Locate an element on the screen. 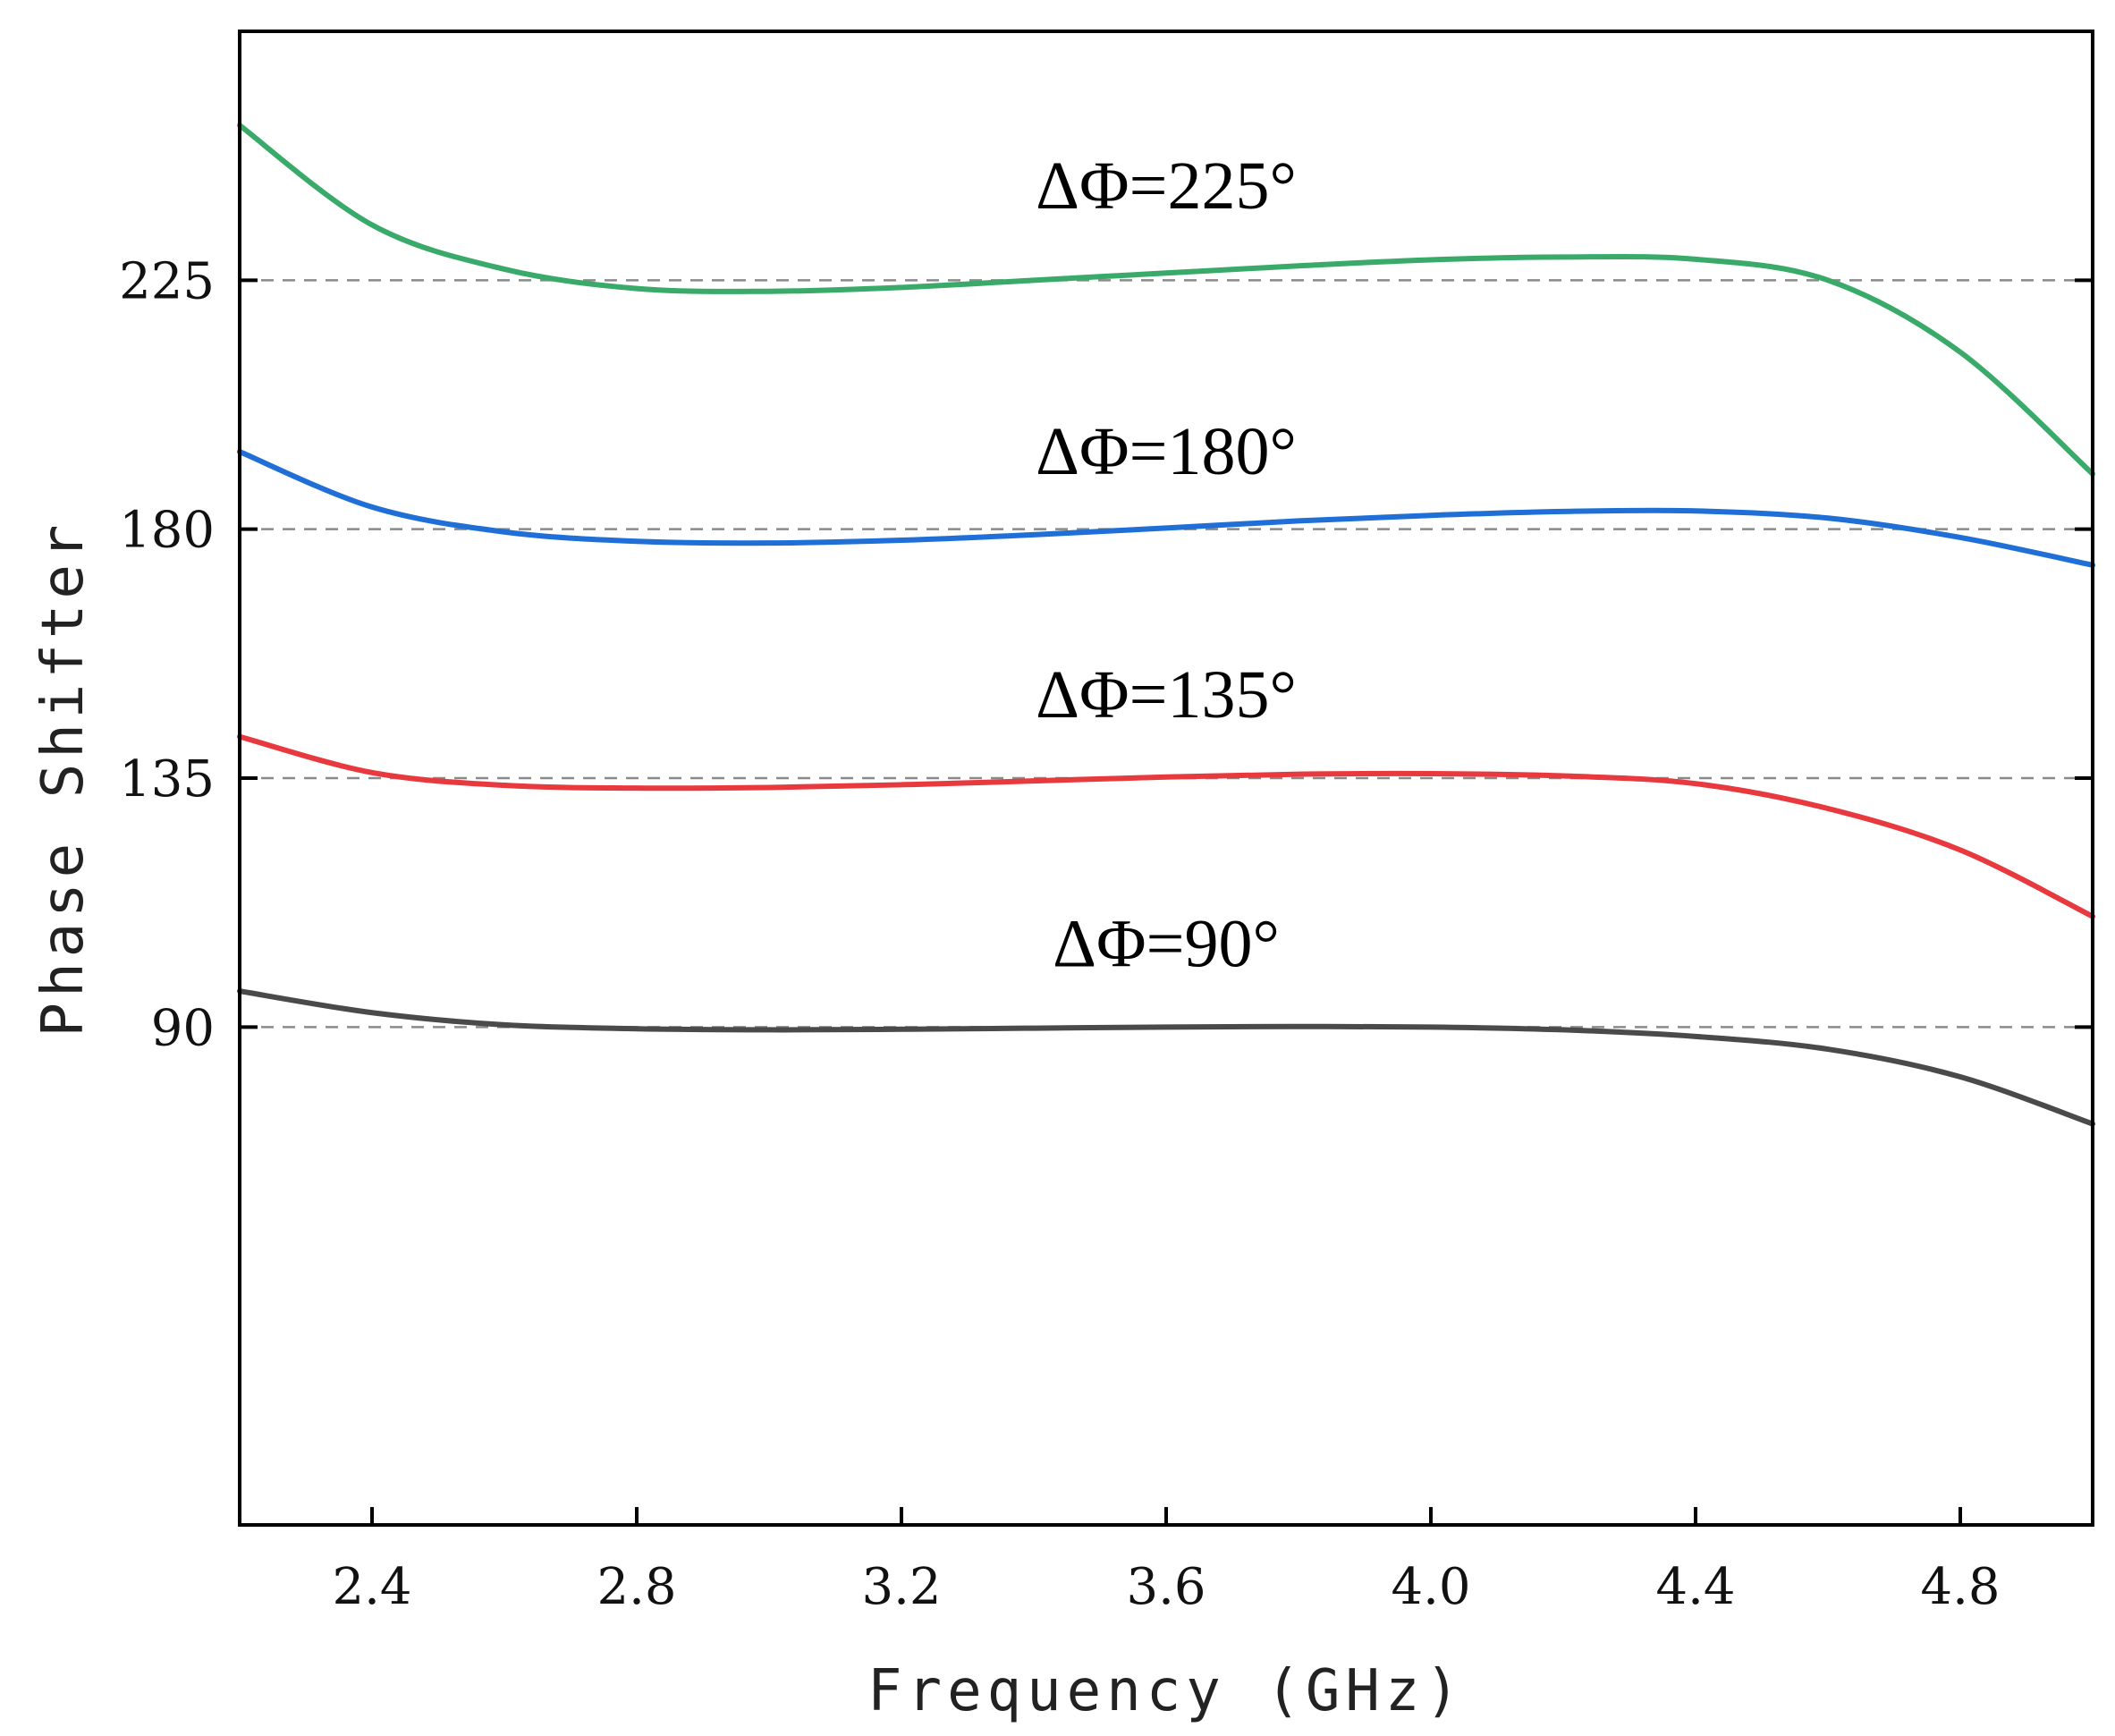 This screenshot has width=2115, height=1736. series-line-ΔΦ=90° is located at coordinates (1166, 1057).